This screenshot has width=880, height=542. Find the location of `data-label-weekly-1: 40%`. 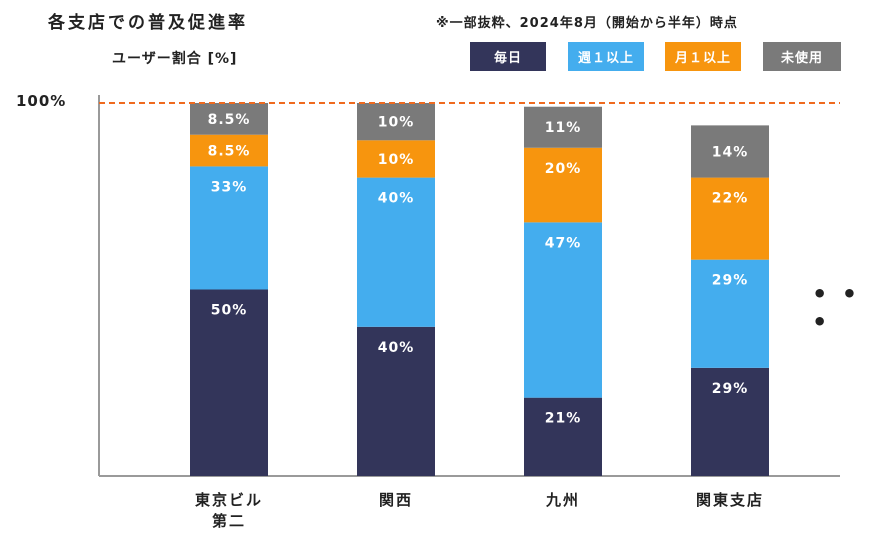

data-label-weekly-1: 40% is located at coordinates (396, 199).